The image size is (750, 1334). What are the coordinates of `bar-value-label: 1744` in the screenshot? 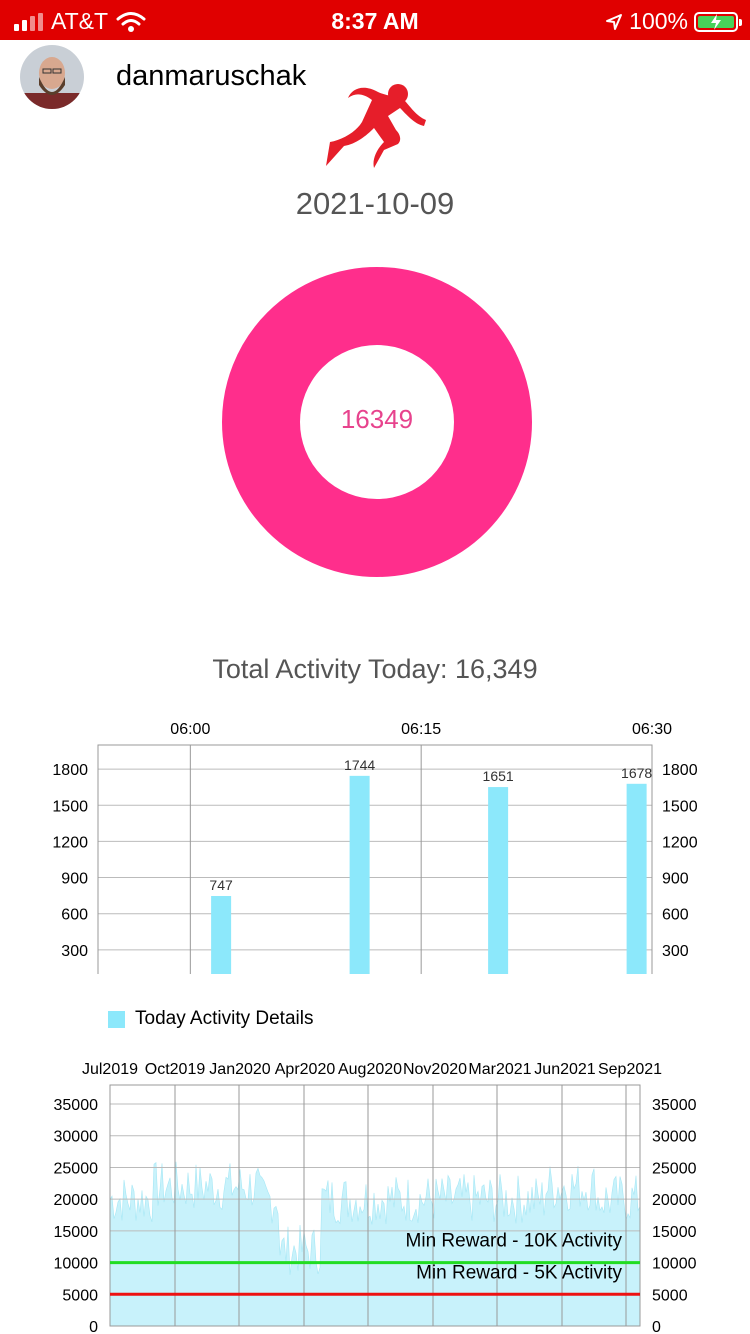 It's located at (359, 765).